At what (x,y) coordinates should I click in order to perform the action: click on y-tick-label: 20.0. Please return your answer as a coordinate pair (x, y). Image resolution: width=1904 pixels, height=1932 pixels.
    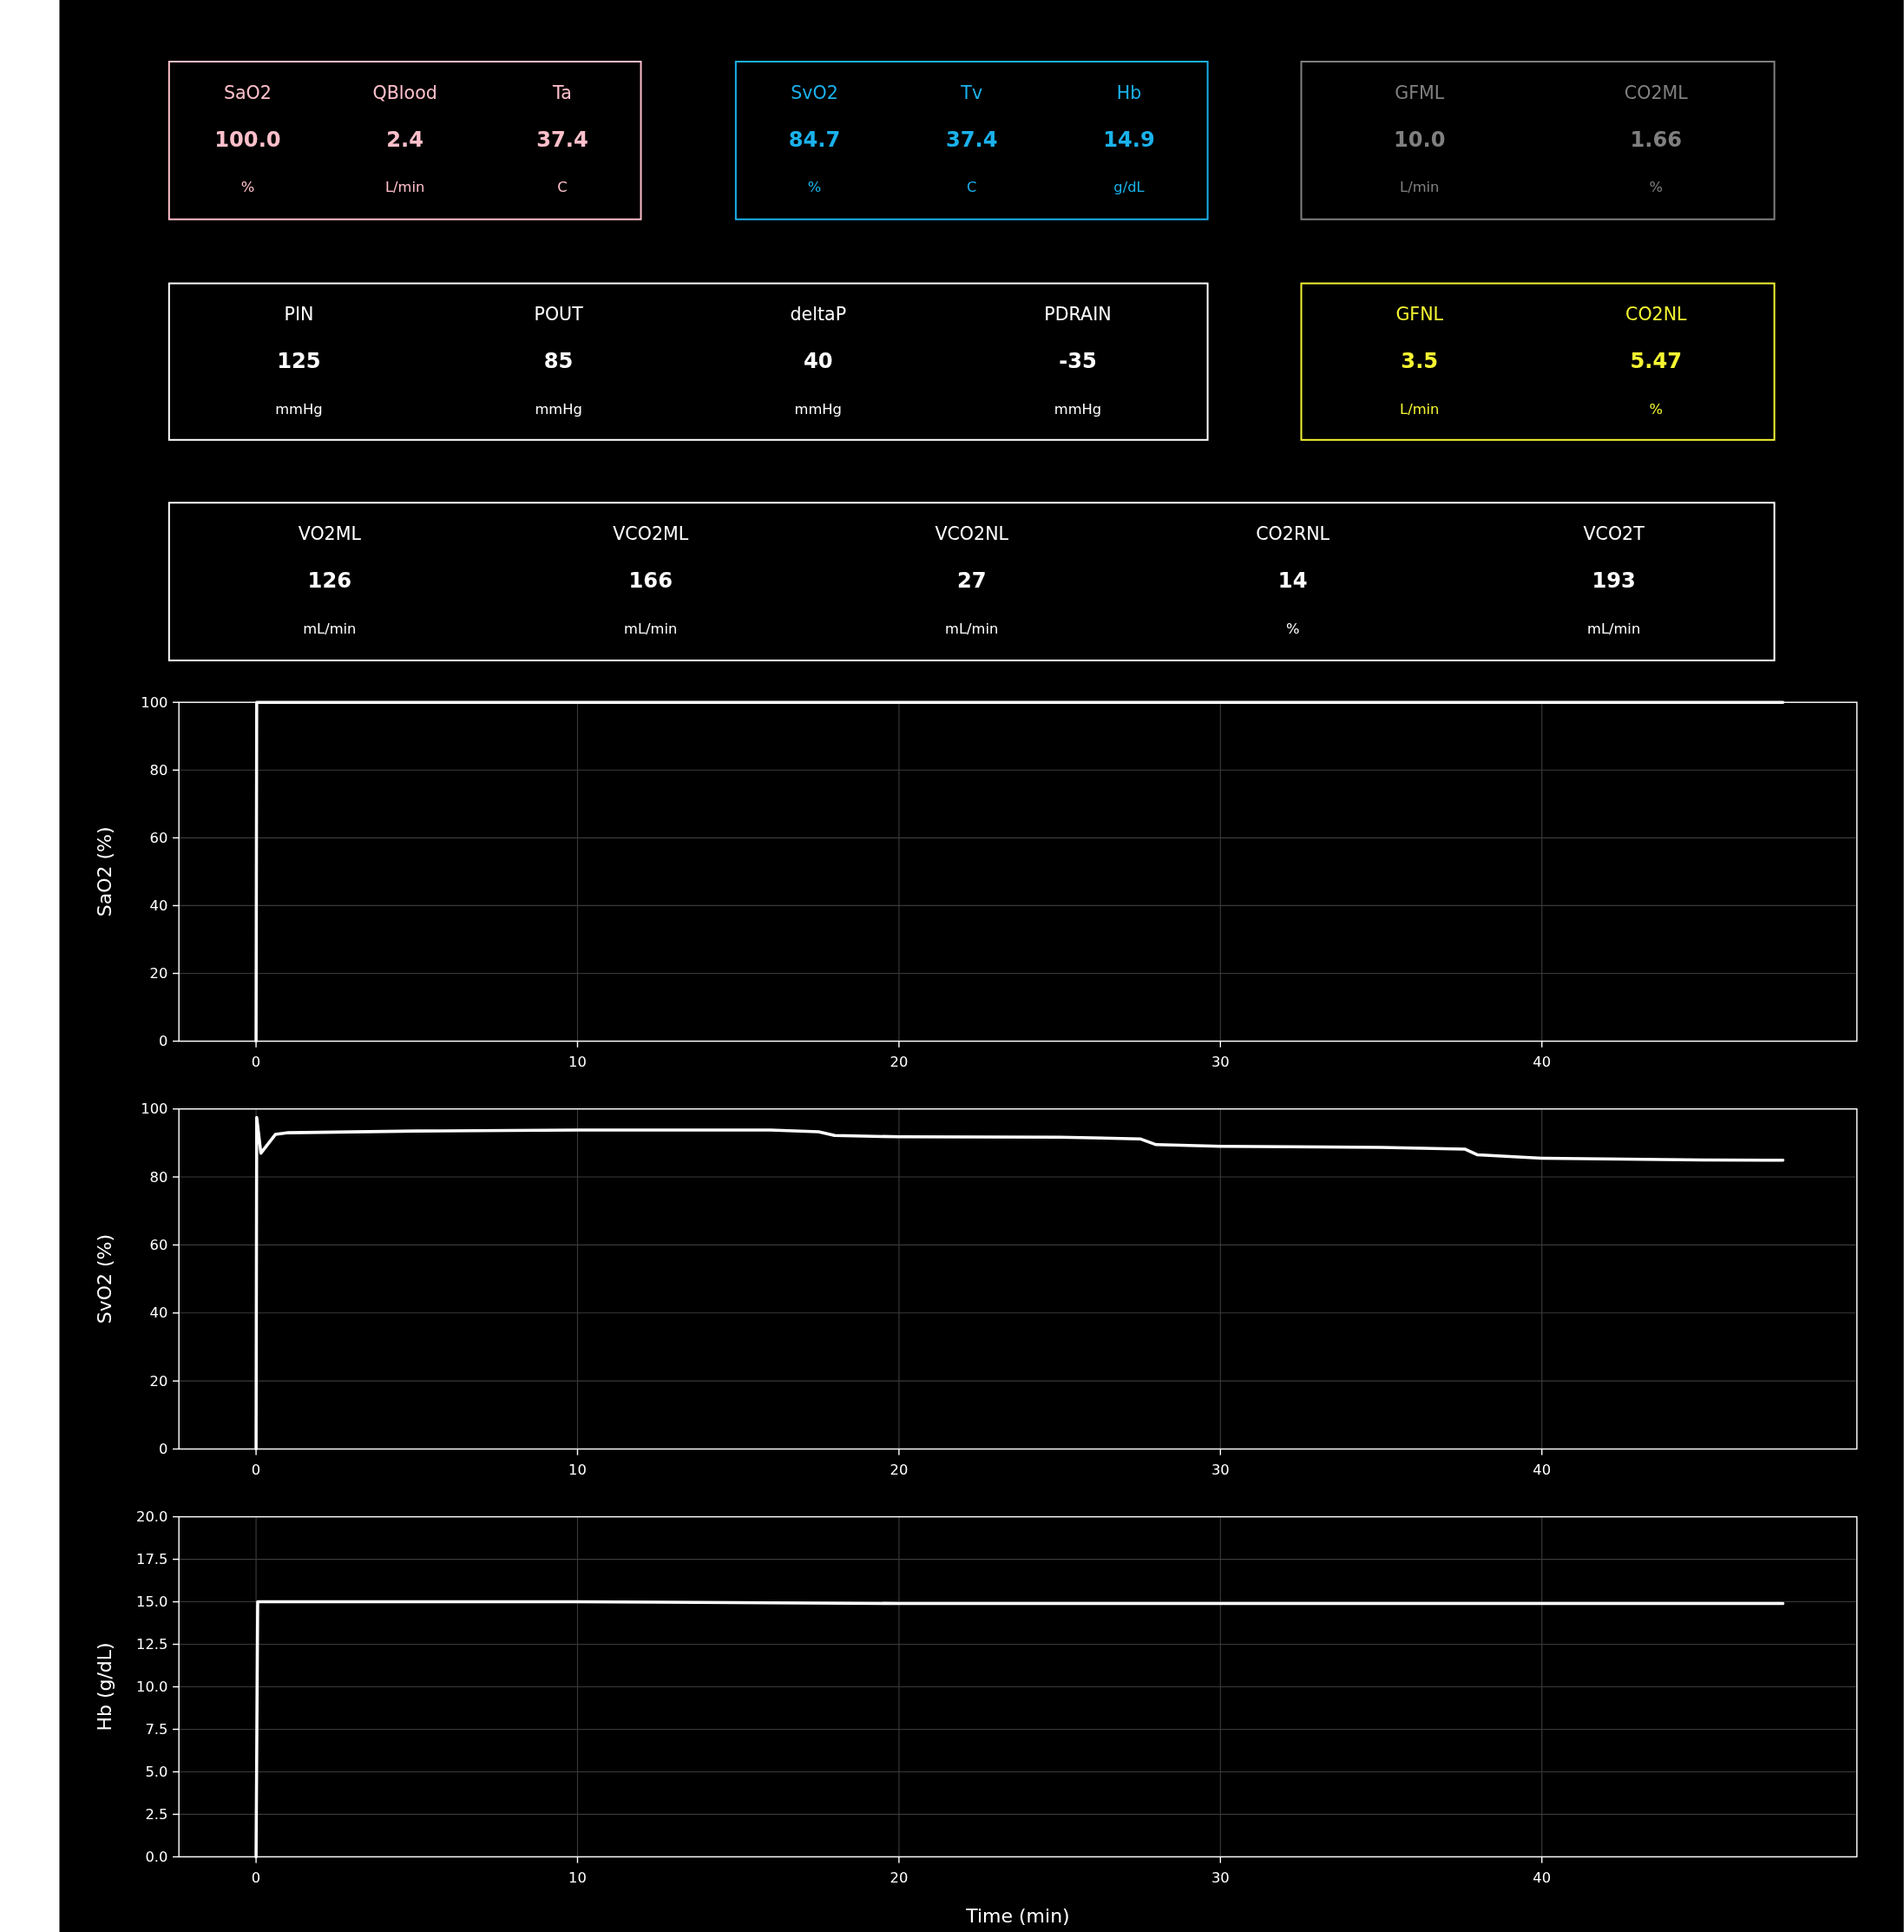
    Looking at the image, I should click on (152, 1517).